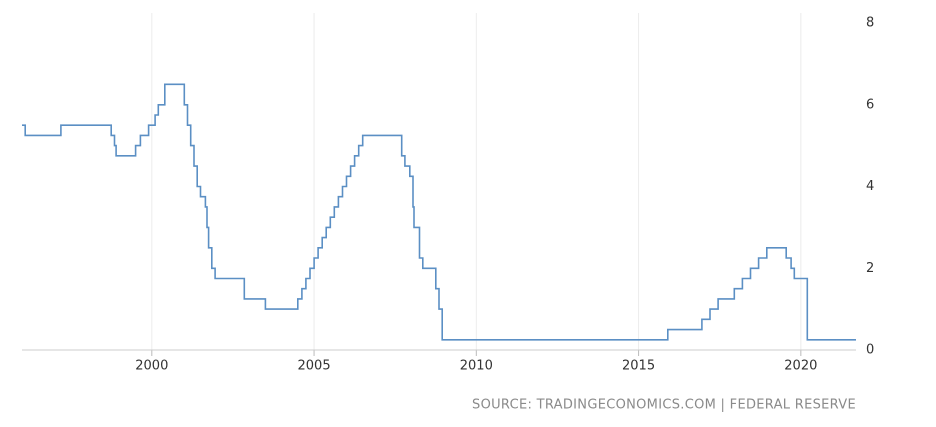 This screenshot has width=936, height=427. What do you see at coordinates (870, 350) in the screenshot?
I see `y-tick-label: 0` at bounding box center [870, 350].